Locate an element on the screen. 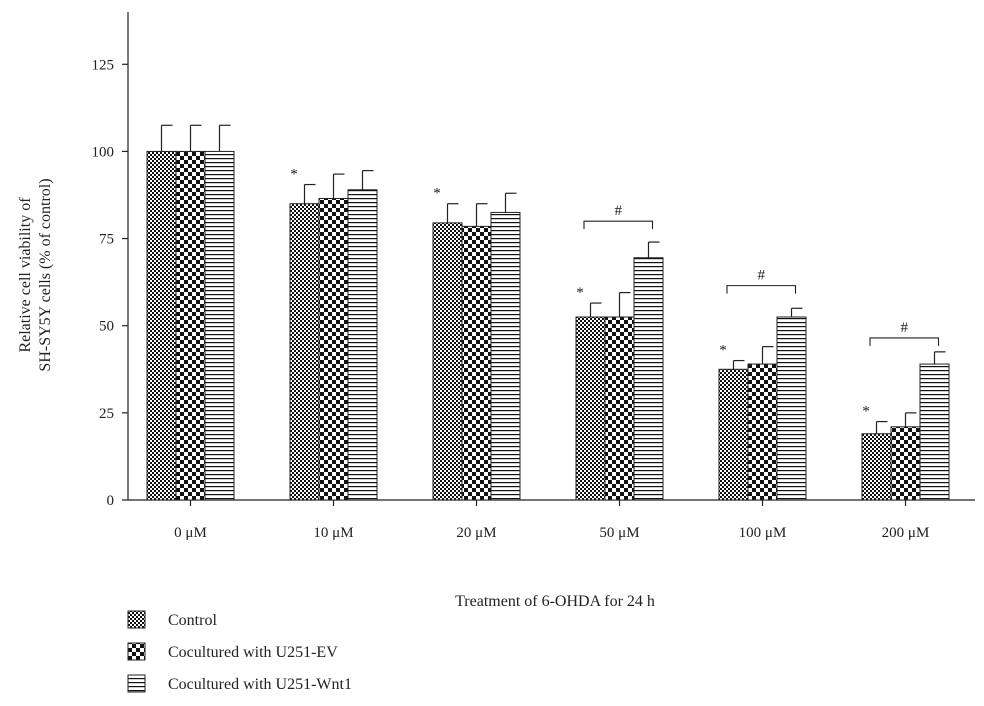  x-tick-label: 100 μM is located at coordinates (763, 533).